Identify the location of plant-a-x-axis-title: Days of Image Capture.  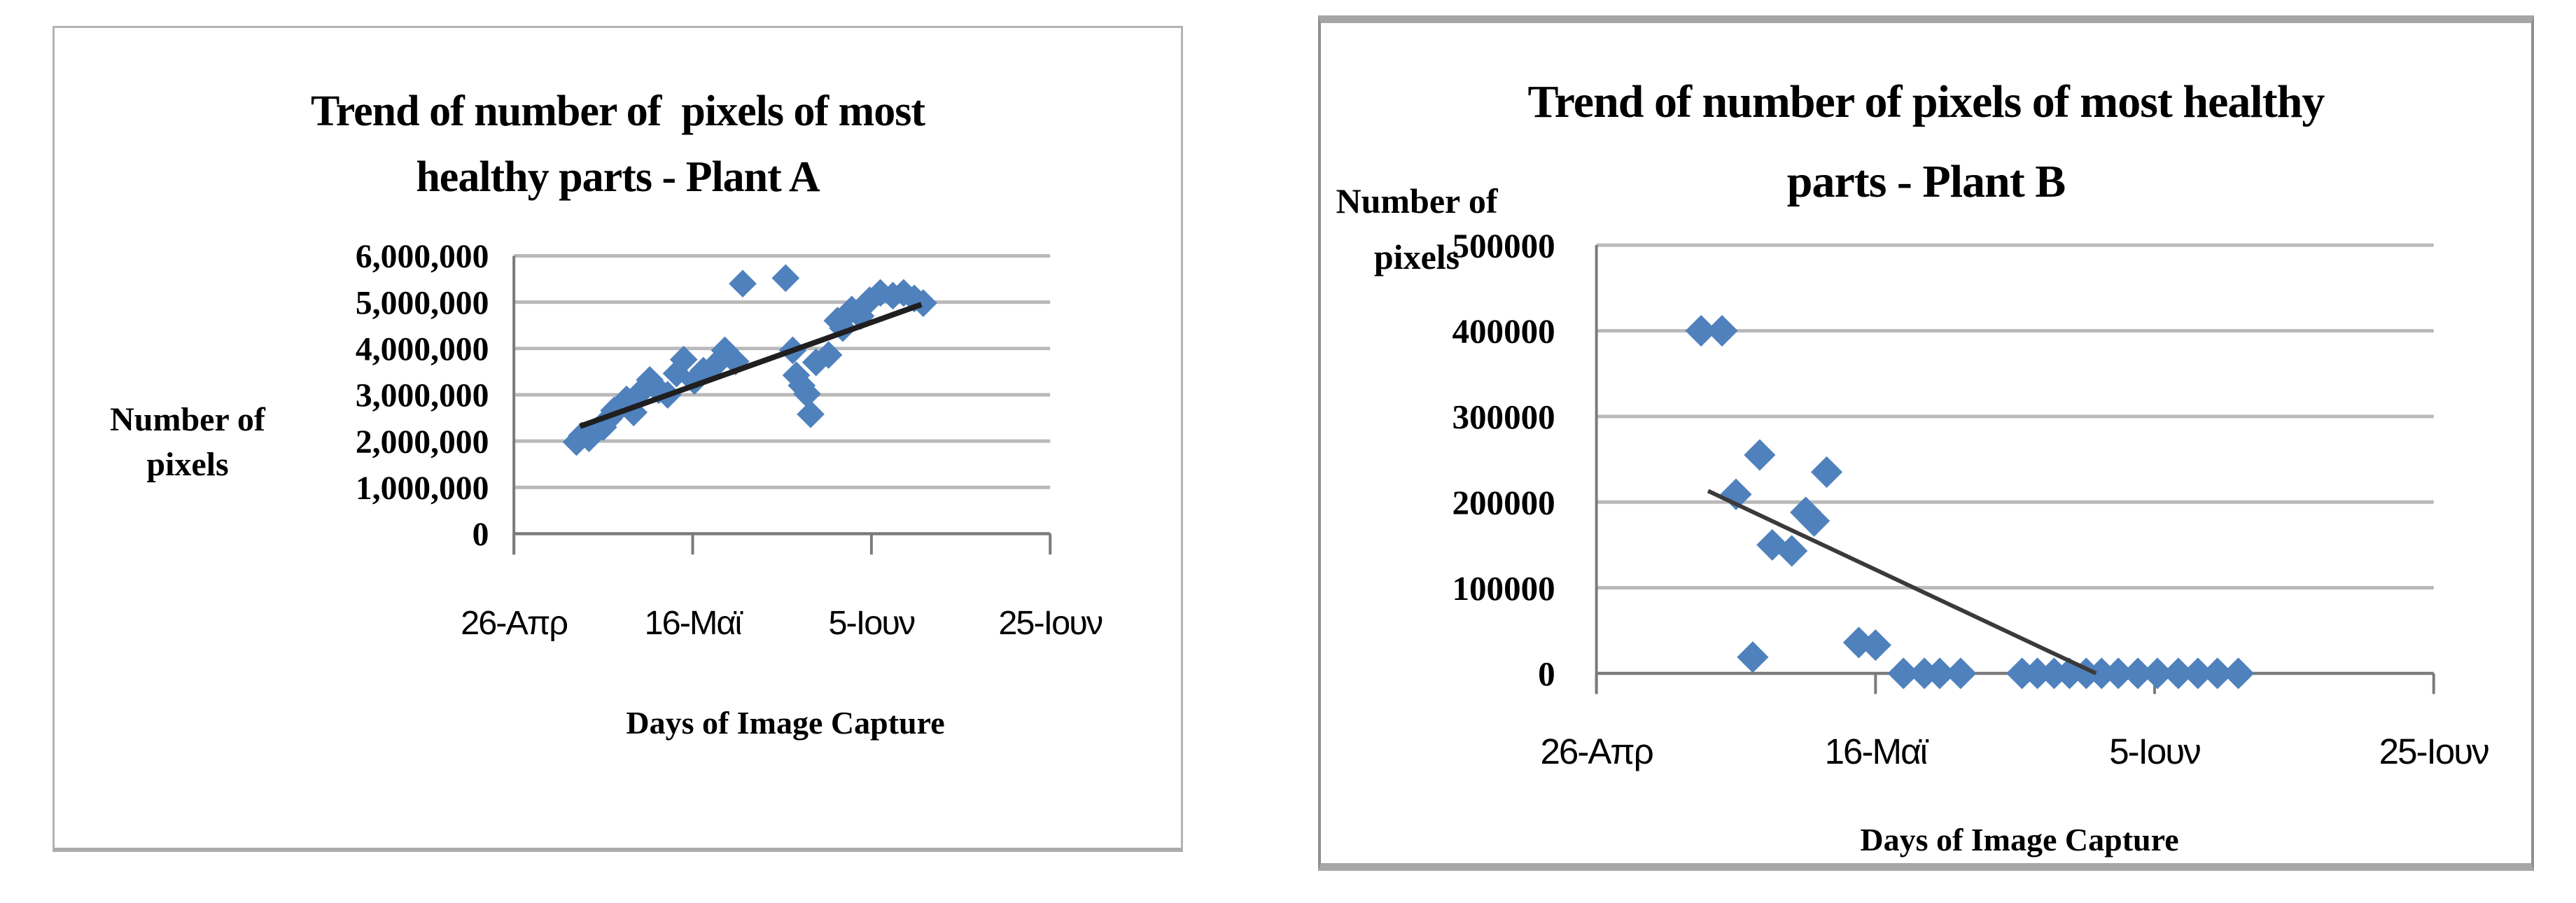
(785, 723).